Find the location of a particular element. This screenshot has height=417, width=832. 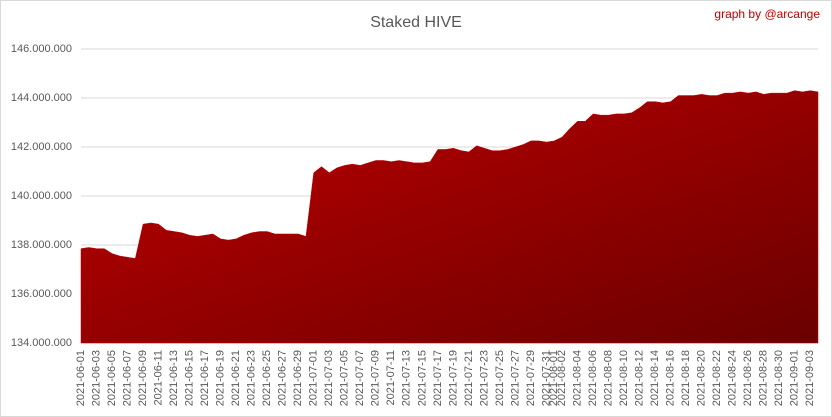

x-tick-label: 2021-08-14 is located at coordinates (655, 378).